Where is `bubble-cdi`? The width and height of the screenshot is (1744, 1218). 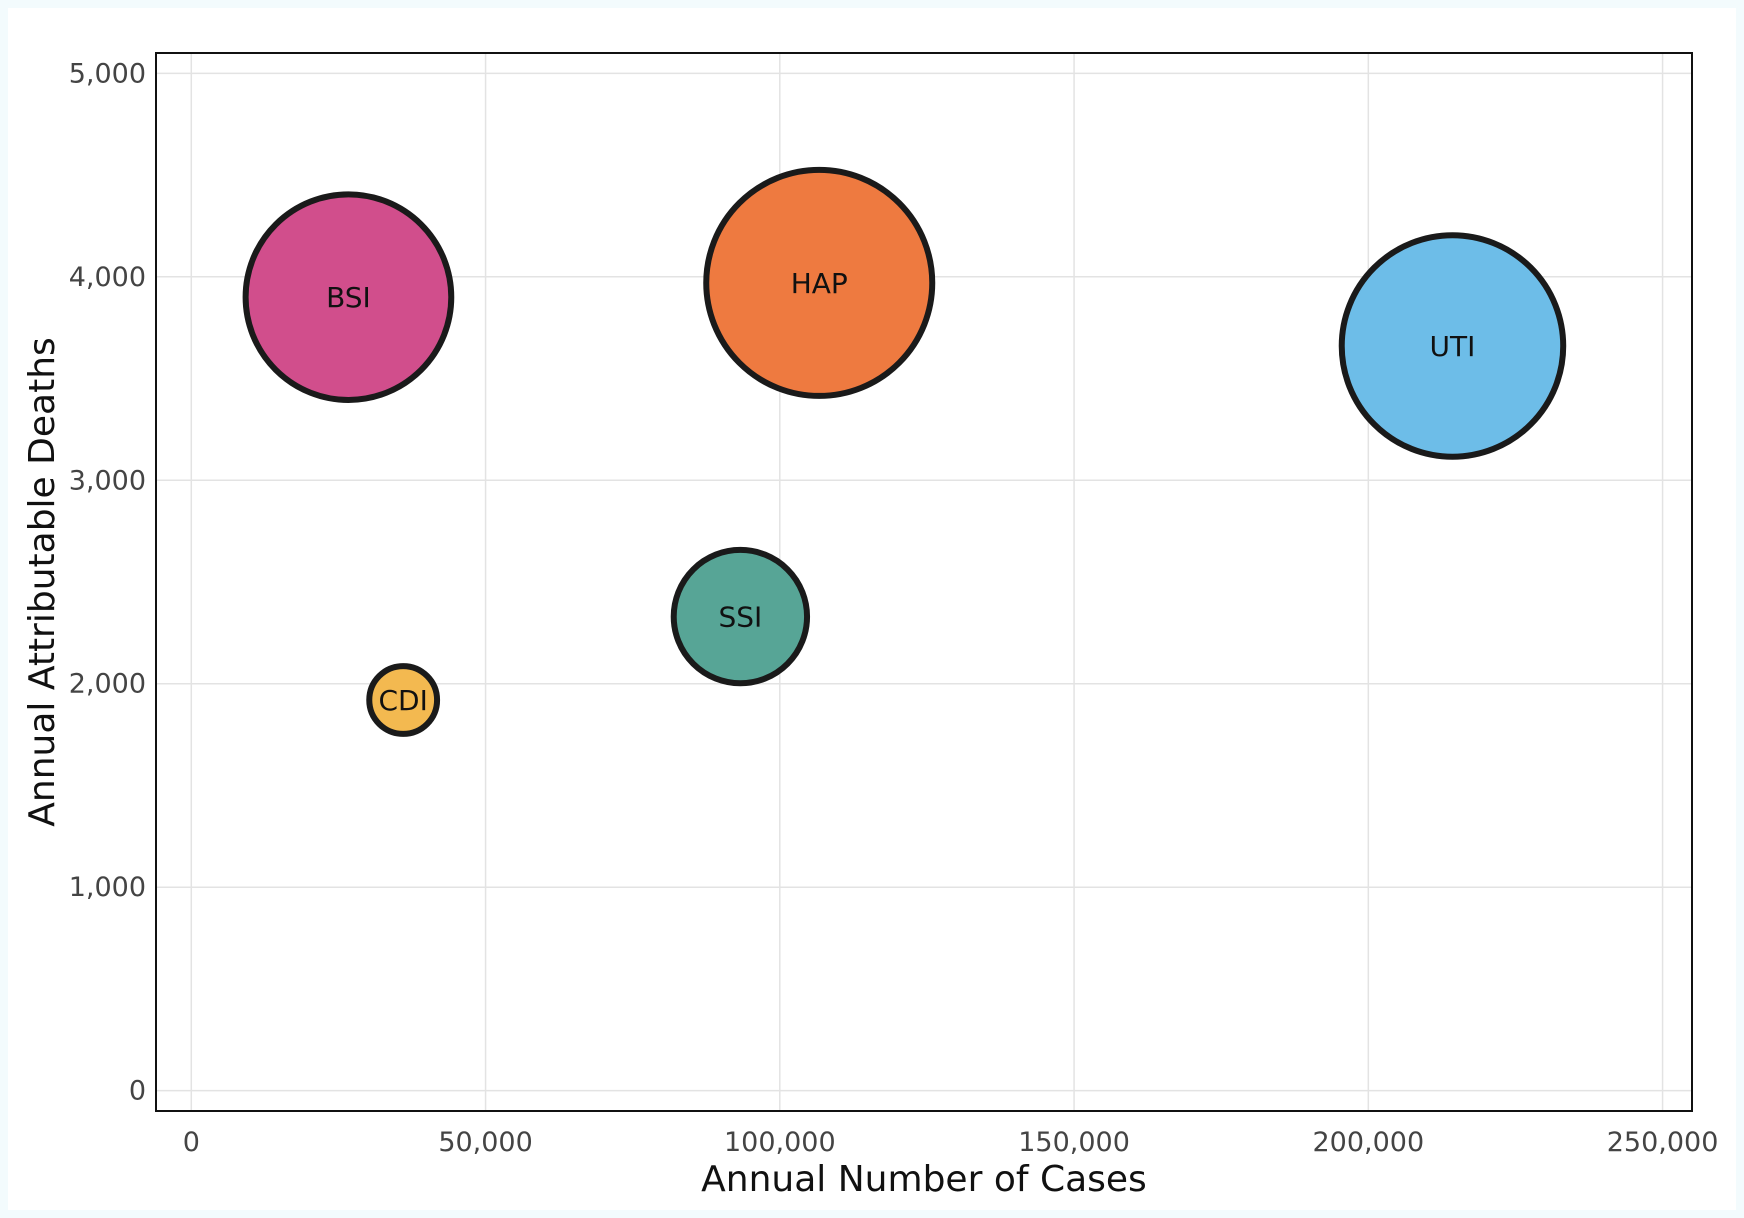 bubble-cdi is located at coordinates (403, 700).